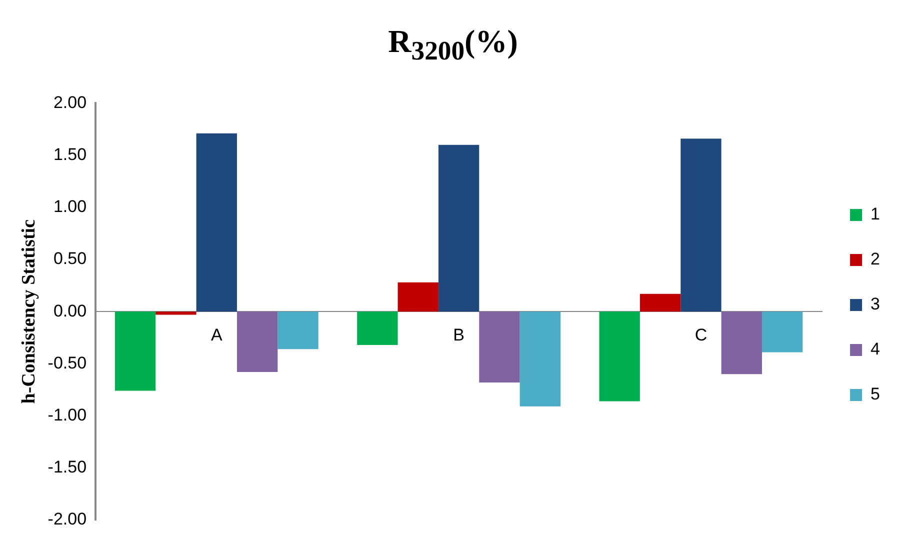  I want to click on legend-label: 2, so click(875, 259).